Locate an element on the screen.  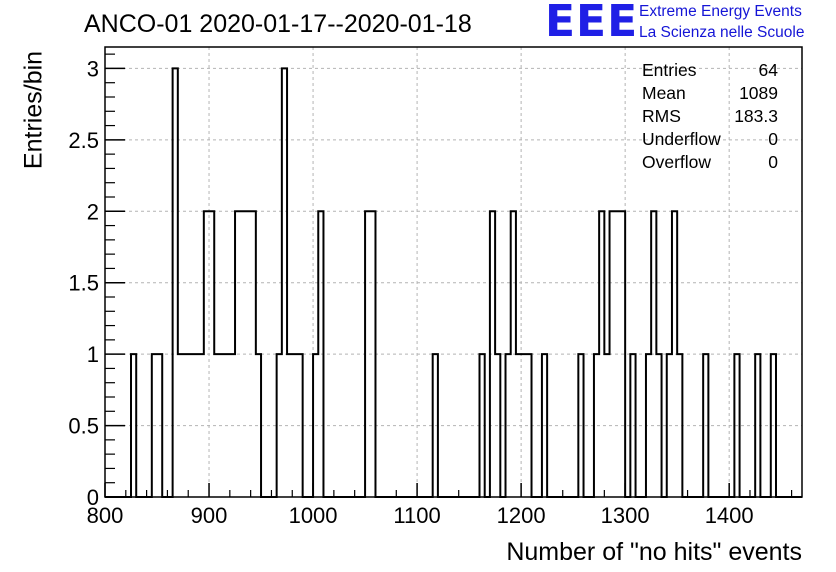
stats-underflow-label: Underflow is located at coordinates (681, 139).